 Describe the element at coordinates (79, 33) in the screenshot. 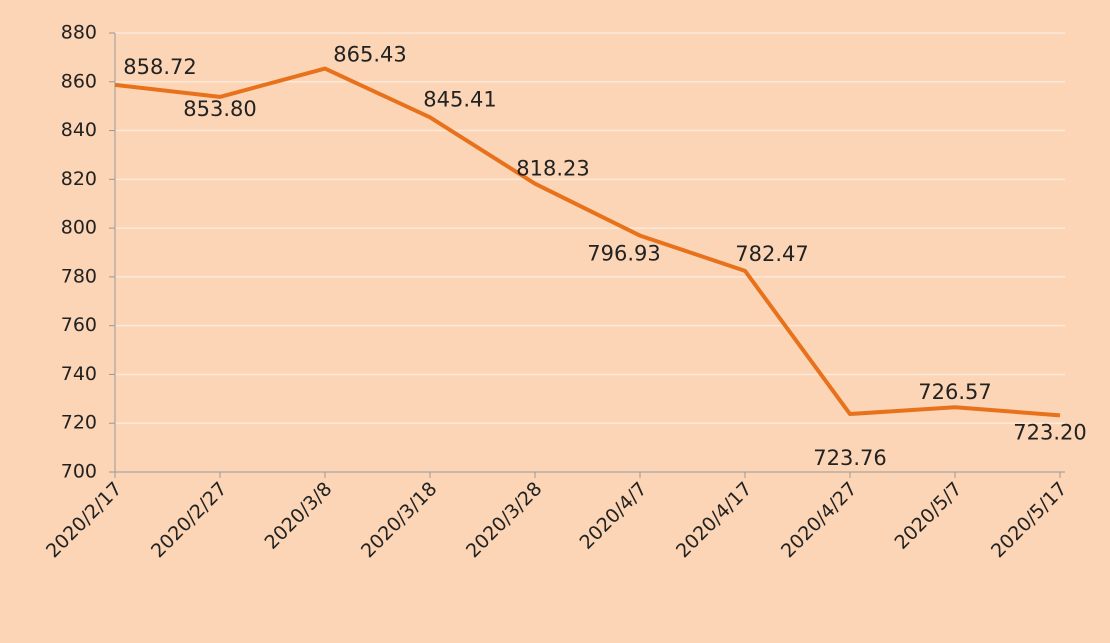

I see `y-tick-label: 880` at that location.